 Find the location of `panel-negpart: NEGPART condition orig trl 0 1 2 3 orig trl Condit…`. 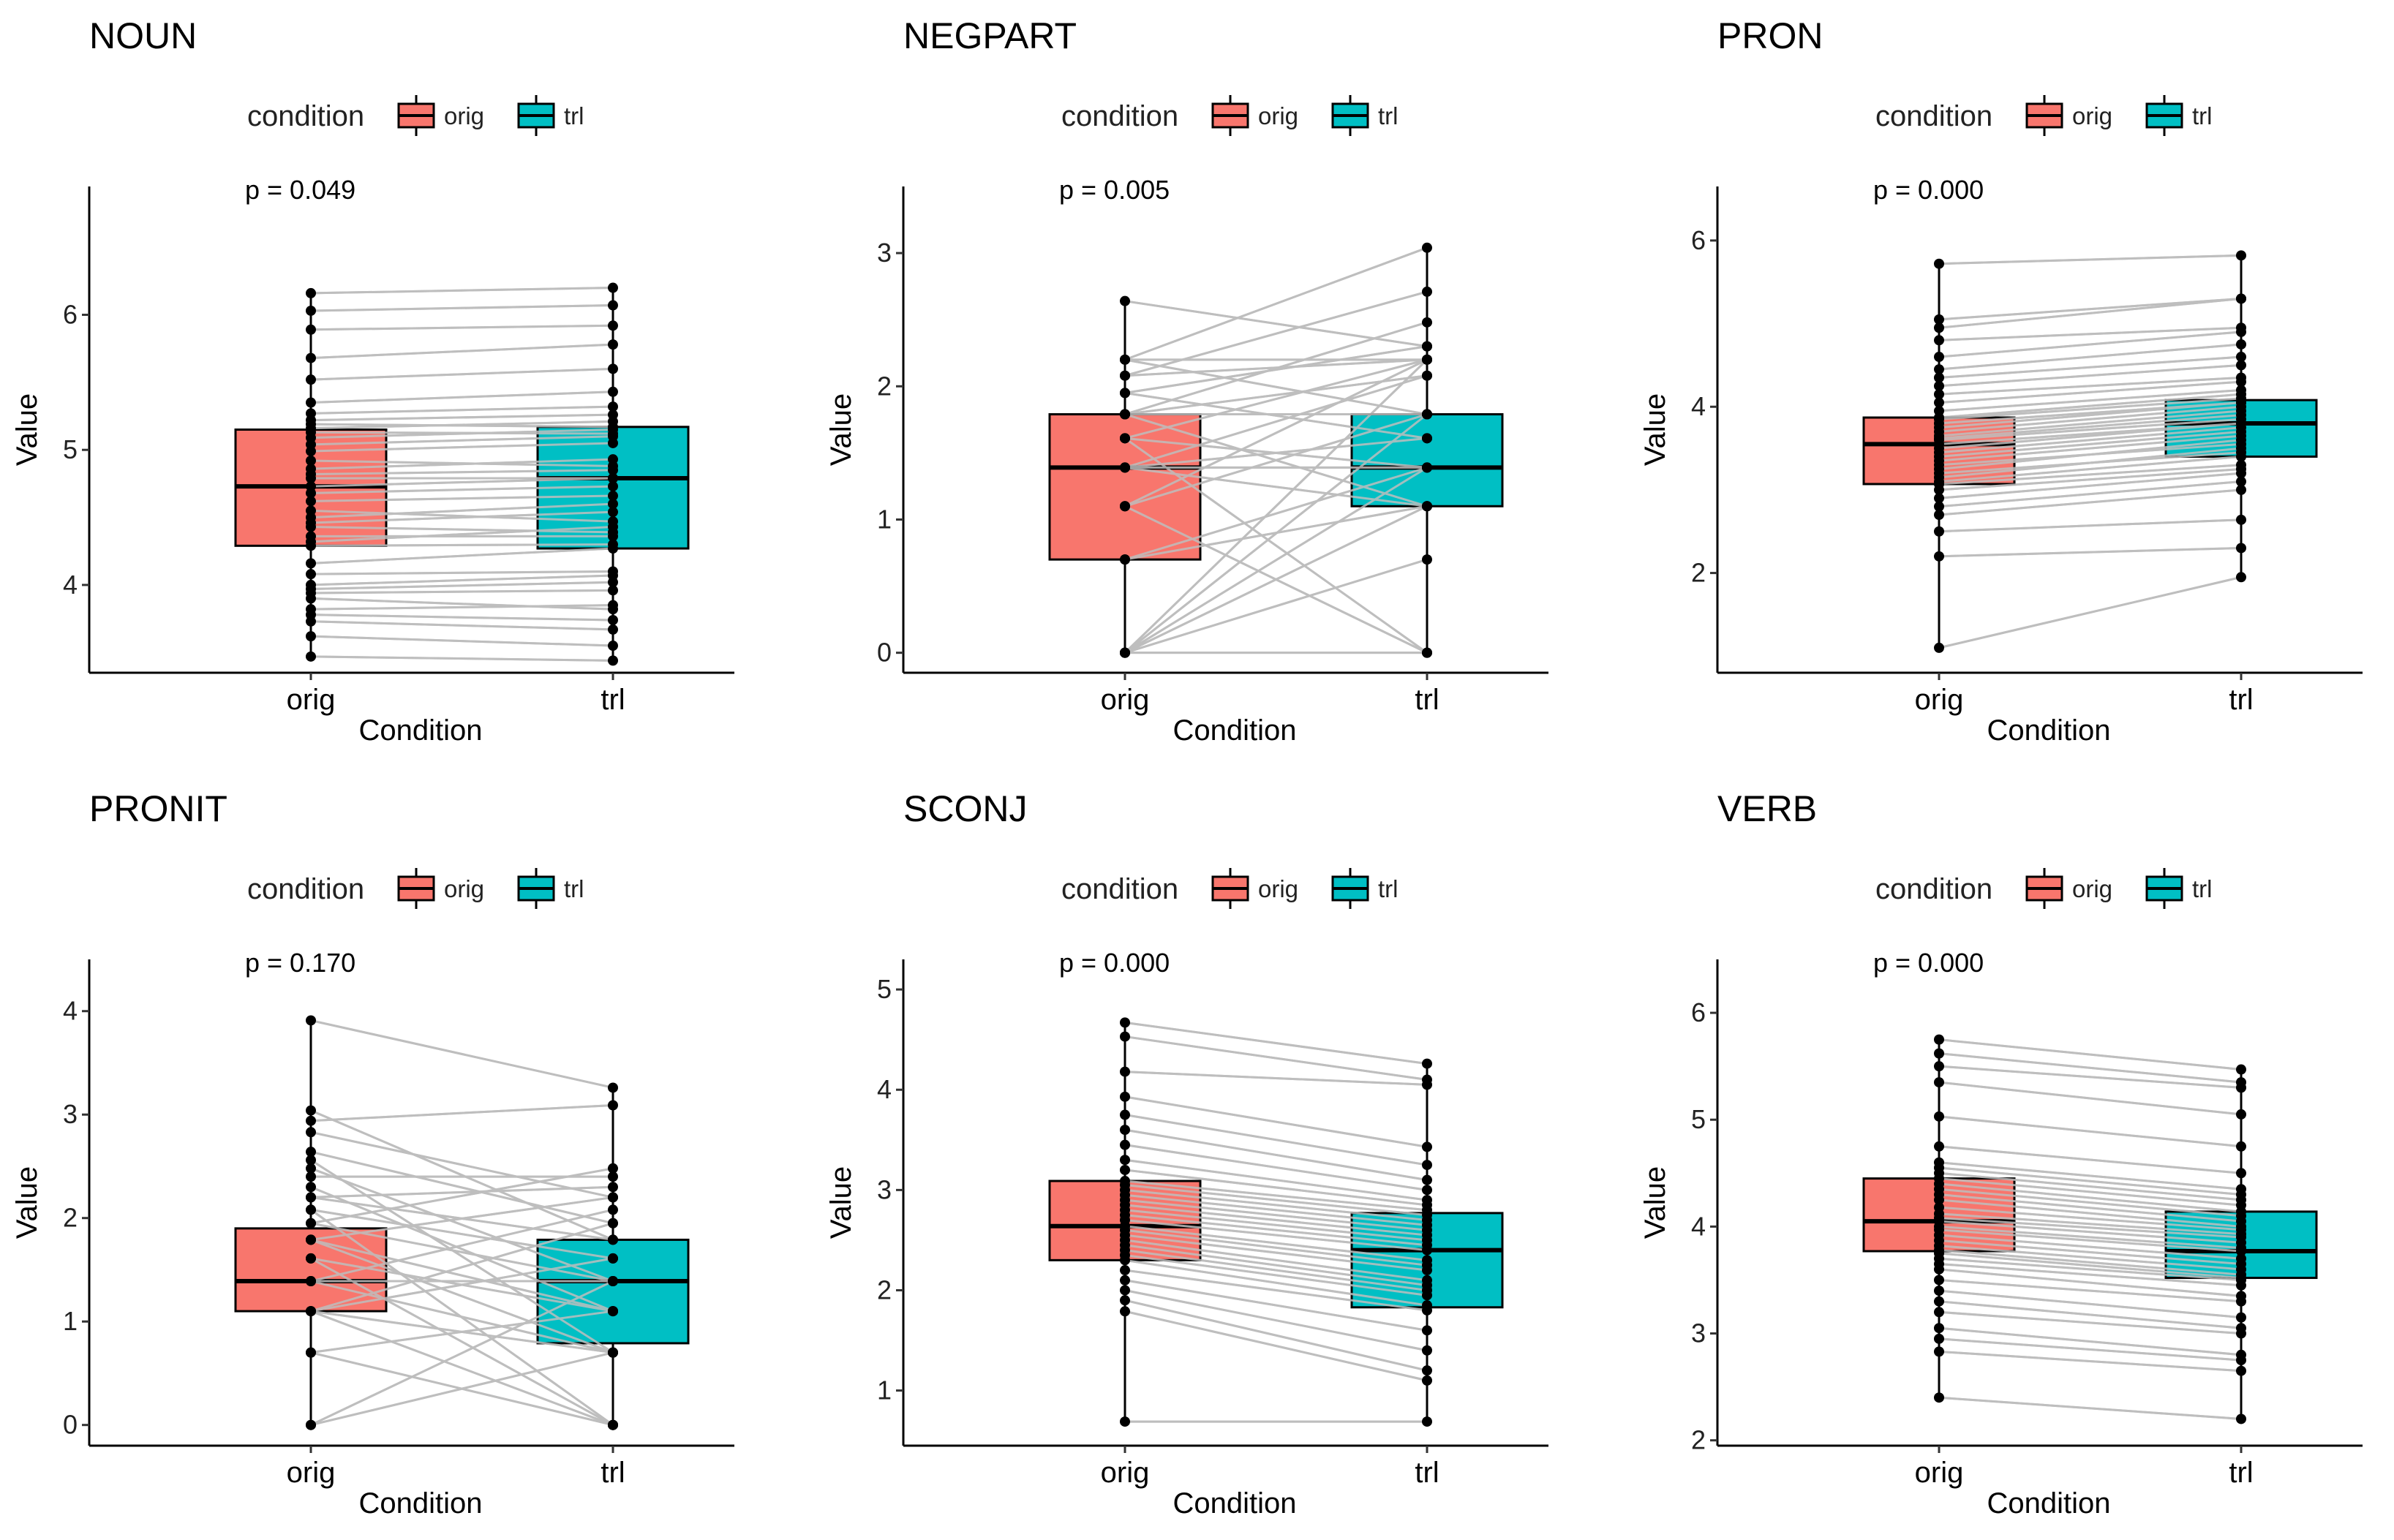

panel-negpart: NEGPART condition orig trl 0 1 2 3 orig trl Condit… is located at coordinates (1187, 381).